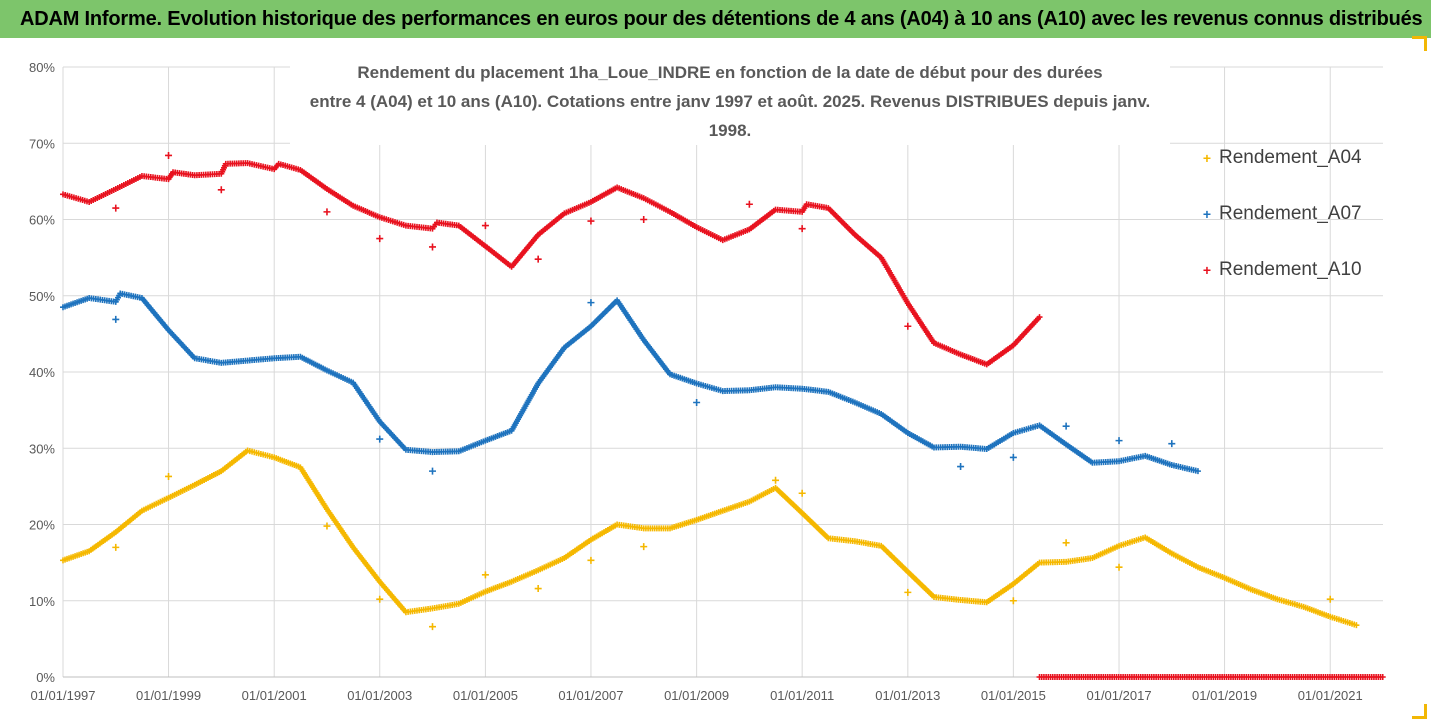 Image resolution: width=1431 pixels, height=721 pixels. Describe the element at coordinates (42, 448) in the screenshot. I see `y-tick-label: 30%` at that location.